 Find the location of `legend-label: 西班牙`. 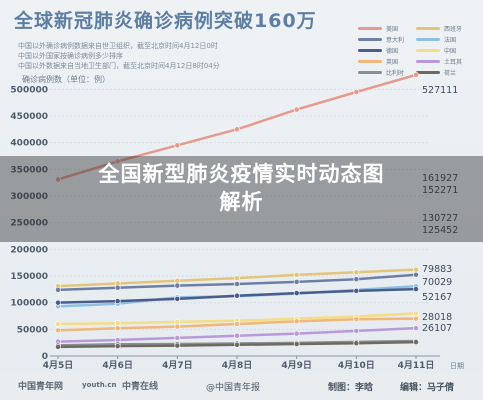

legend-label: 西班牙 is located at coordinates (453, 29).